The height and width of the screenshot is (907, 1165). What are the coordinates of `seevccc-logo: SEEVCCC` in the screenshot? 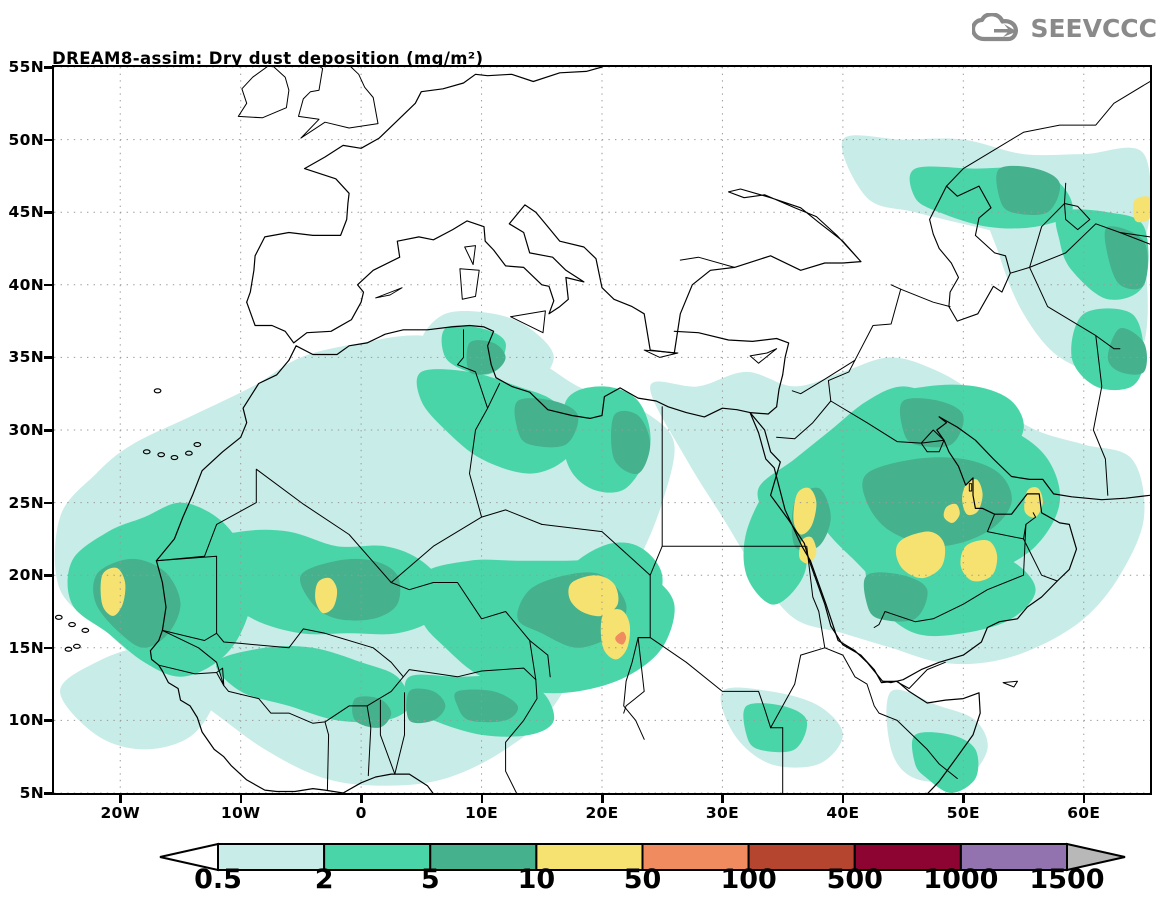 It's located at (1064, 28).